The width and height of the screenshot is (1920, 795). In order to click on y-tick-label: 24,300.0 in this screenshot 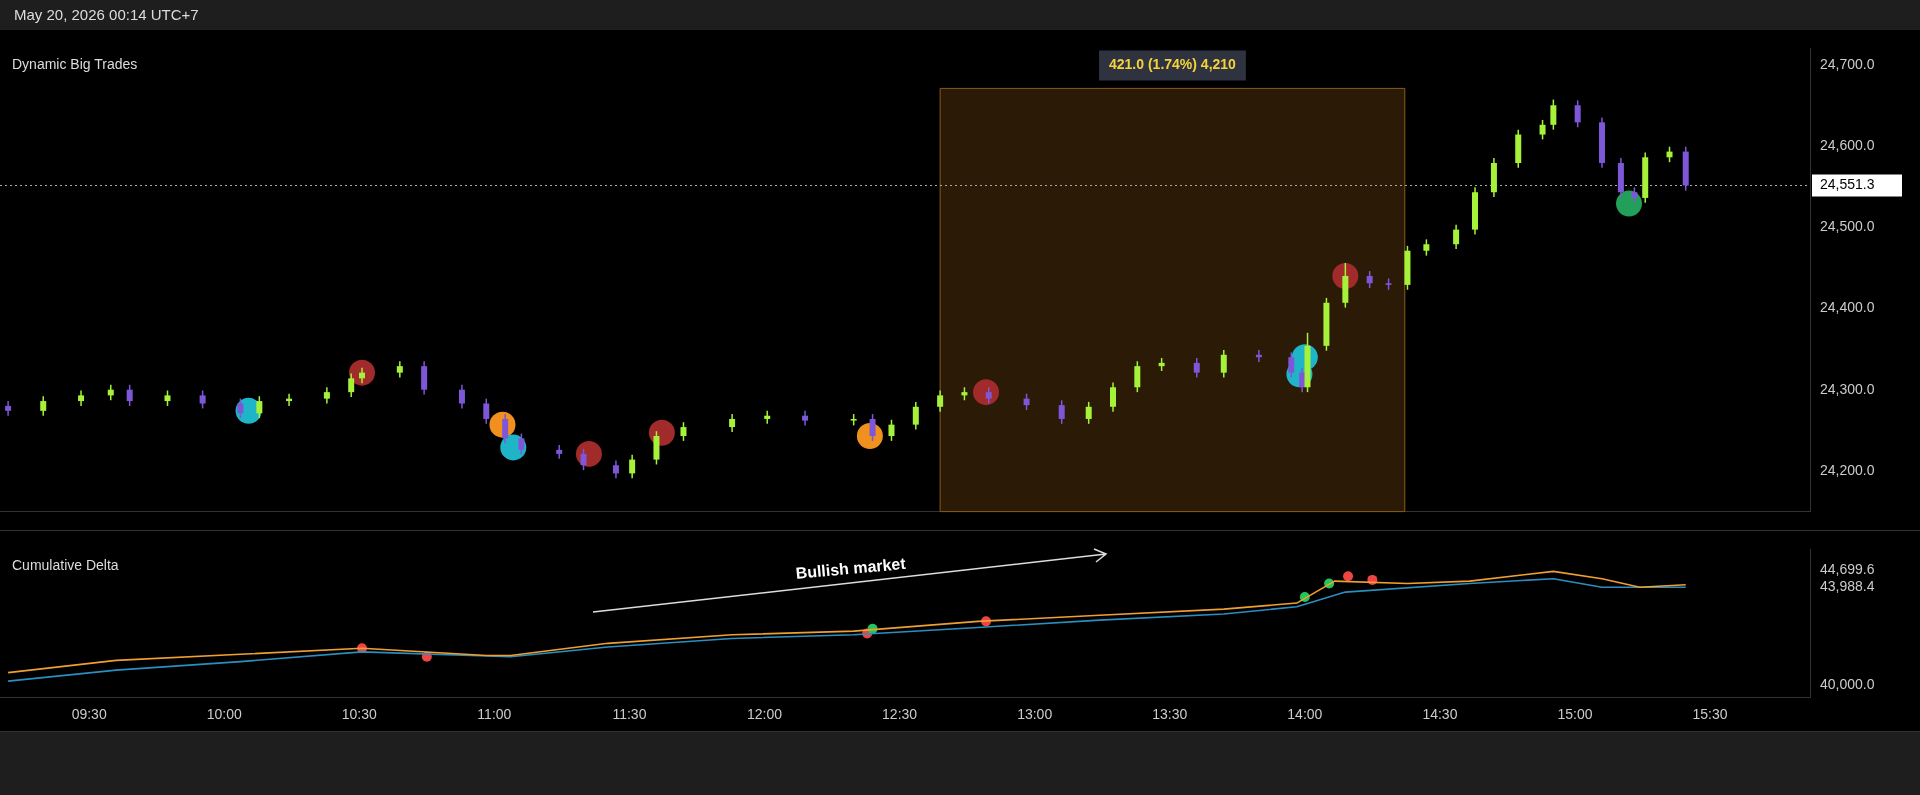, I will do `click(1847, 388)`.